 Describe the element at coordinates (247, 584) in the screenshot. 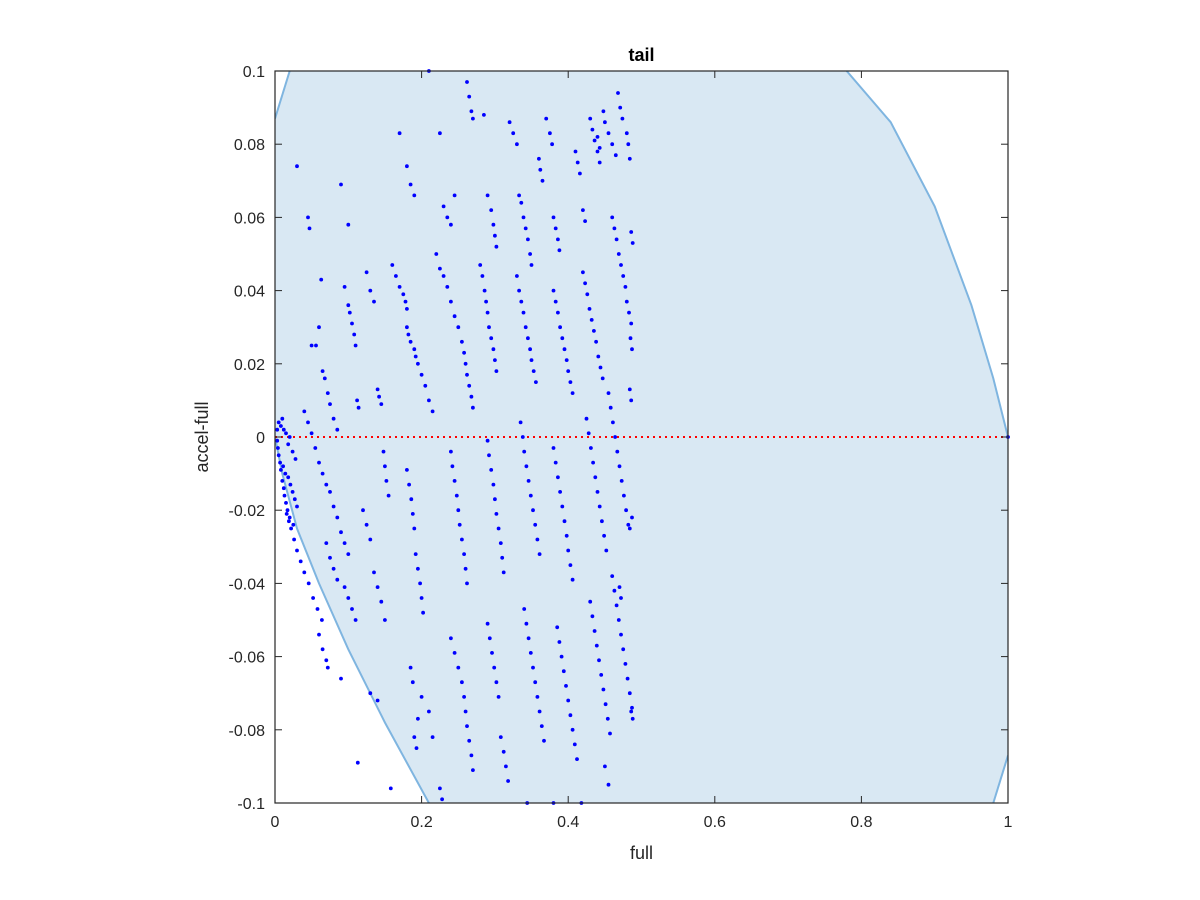

I see `y-tick-label: -0.04` at that location.